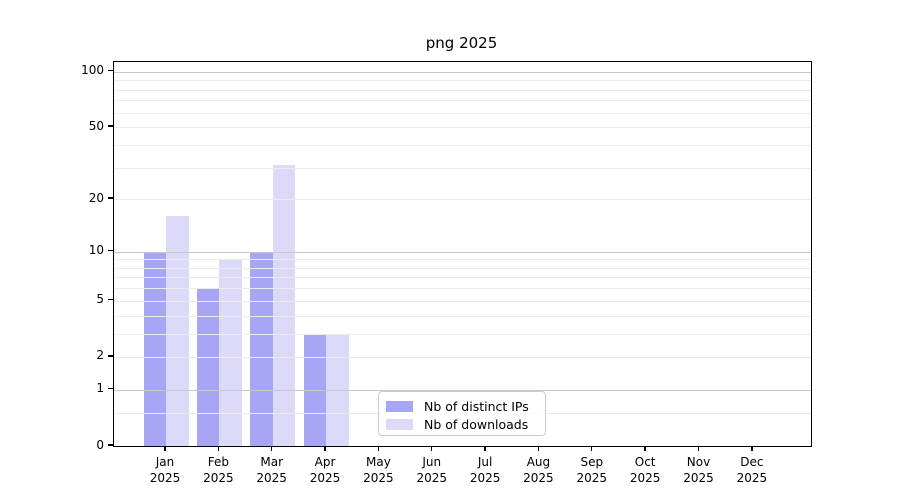  What do you see at coordinates (399, 406) in the screenshot?
I see `legend-swatch-distinct-ips-icon` at bounding box center [399, 406].